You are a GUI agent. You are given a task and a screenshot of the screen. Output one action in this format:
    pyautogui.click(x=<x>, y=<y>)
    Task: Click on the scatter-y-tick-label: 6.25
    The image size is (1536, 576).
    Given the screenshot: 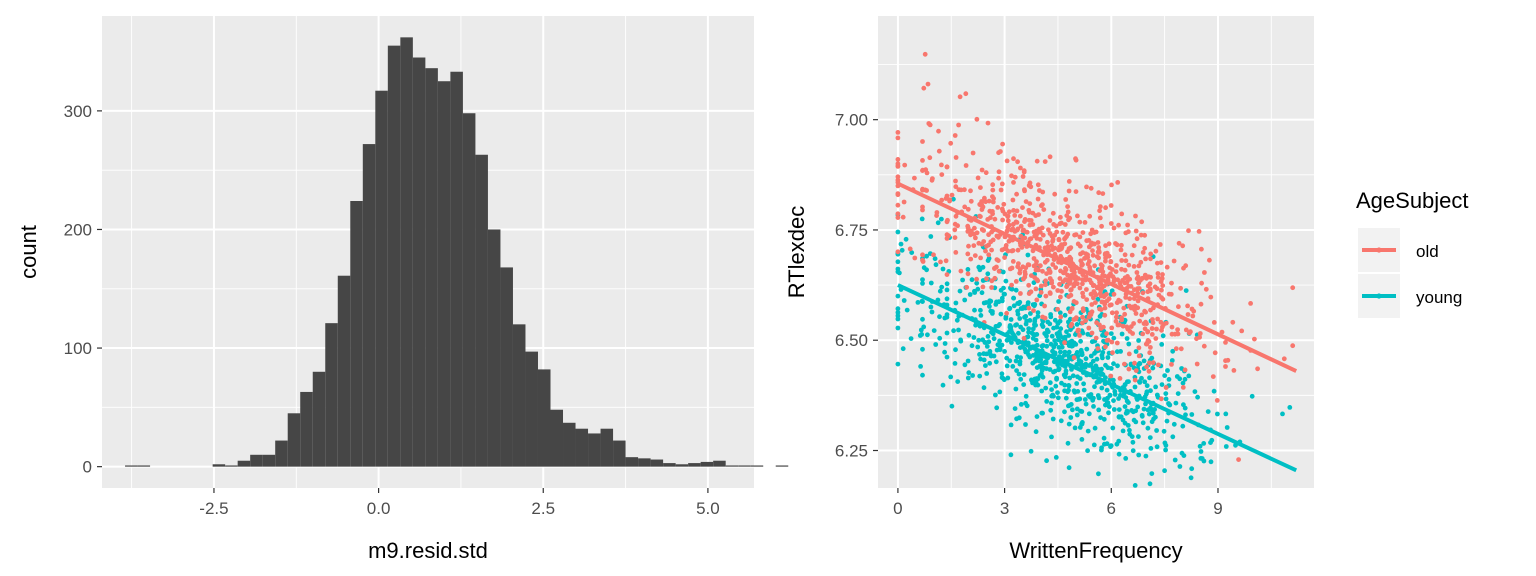 What is the action you would take?
    pyautogui.click(x=851, y=451)
    